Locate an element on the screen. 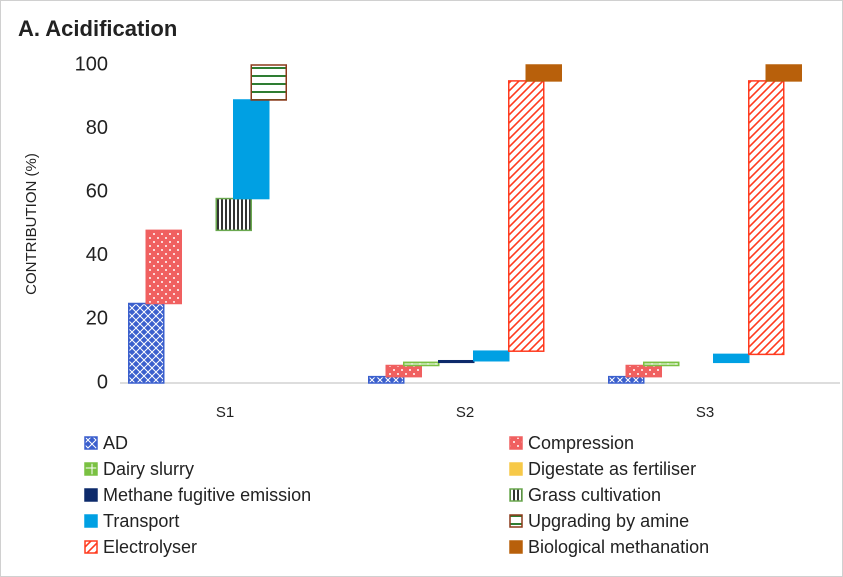  y-tick-label: 0 is located at coordinates (102, 382).